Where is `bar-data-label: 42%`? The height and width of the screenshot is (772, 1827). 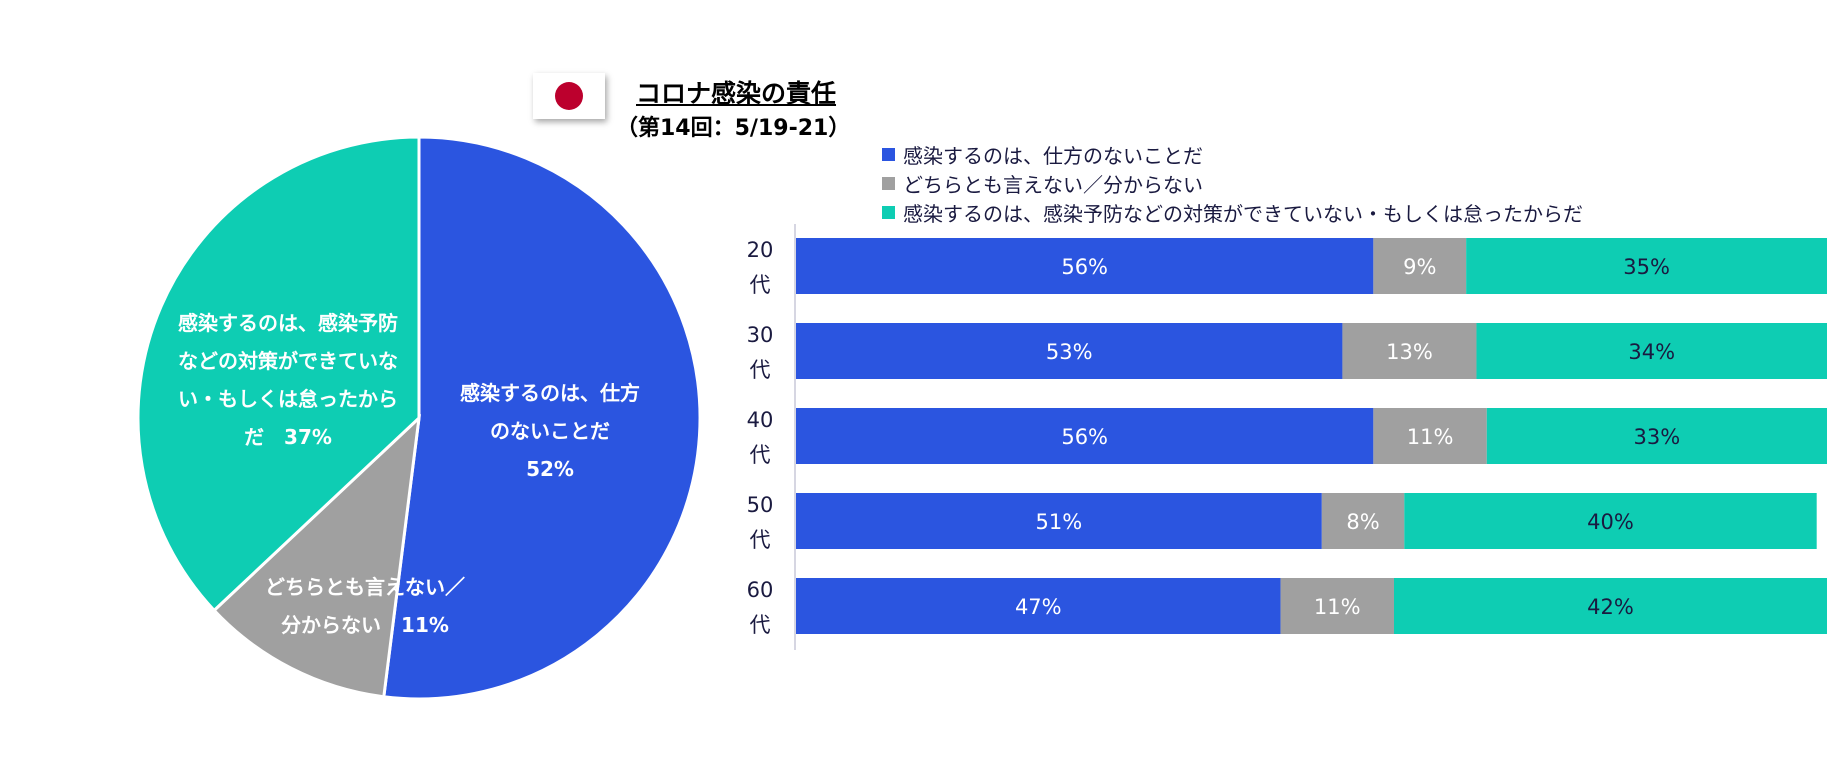 bar-data-label: 42% is located at coordinates (1610, 607).